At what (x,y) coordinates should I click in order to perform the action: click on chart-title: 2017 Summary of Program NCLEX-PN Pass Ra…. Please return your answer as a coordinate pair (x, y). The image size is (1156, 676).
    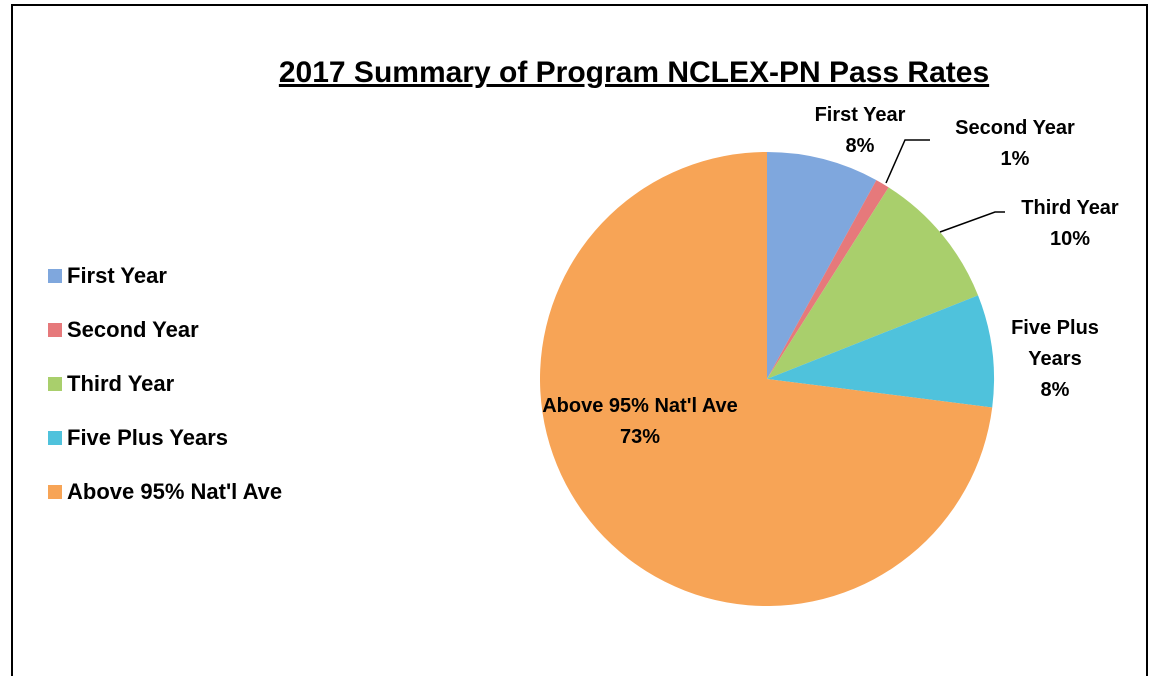
    Looking at the image, I should click on (634, 72).